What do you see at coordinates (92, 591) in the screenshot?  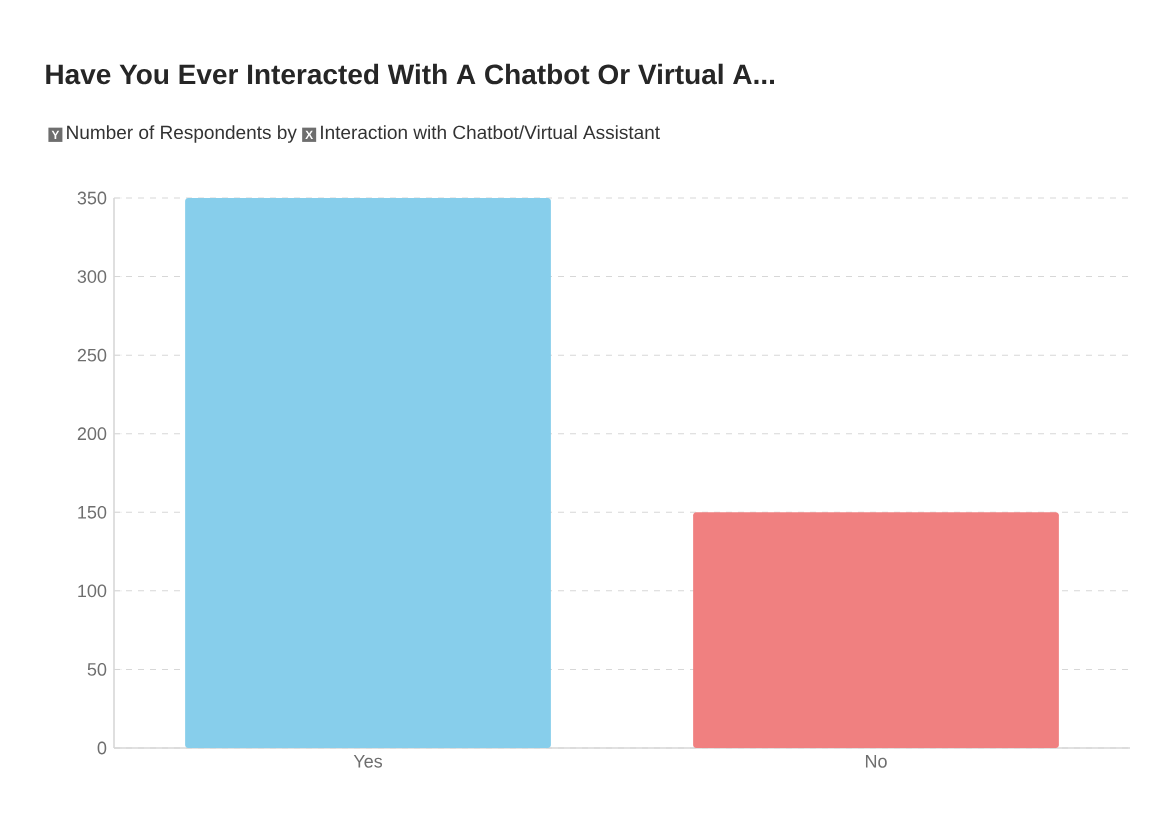 I see `y-tick-label: 100` at bounding box center [92, 591].